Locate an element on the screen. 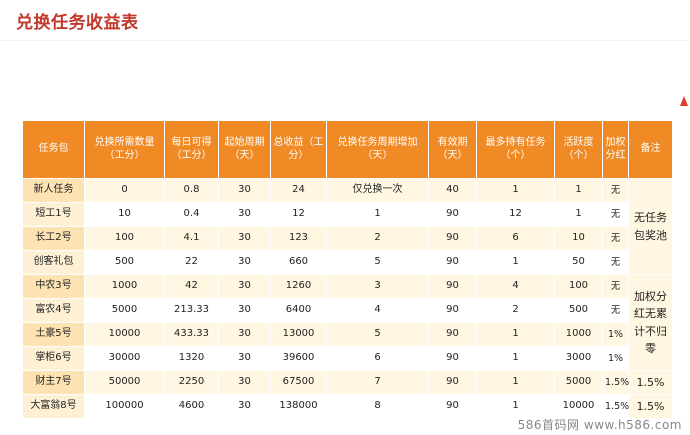  header-notes: 备注 is located at coordinates (650, 149).